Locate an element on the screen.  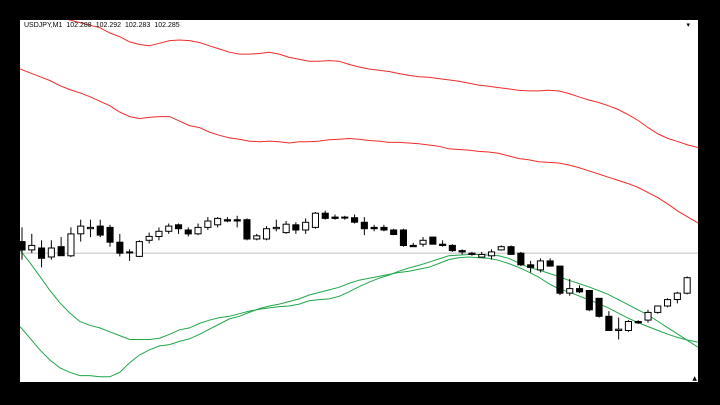
autoscroll-arrow-icon: ▾ is located at coordinates (688, 25).